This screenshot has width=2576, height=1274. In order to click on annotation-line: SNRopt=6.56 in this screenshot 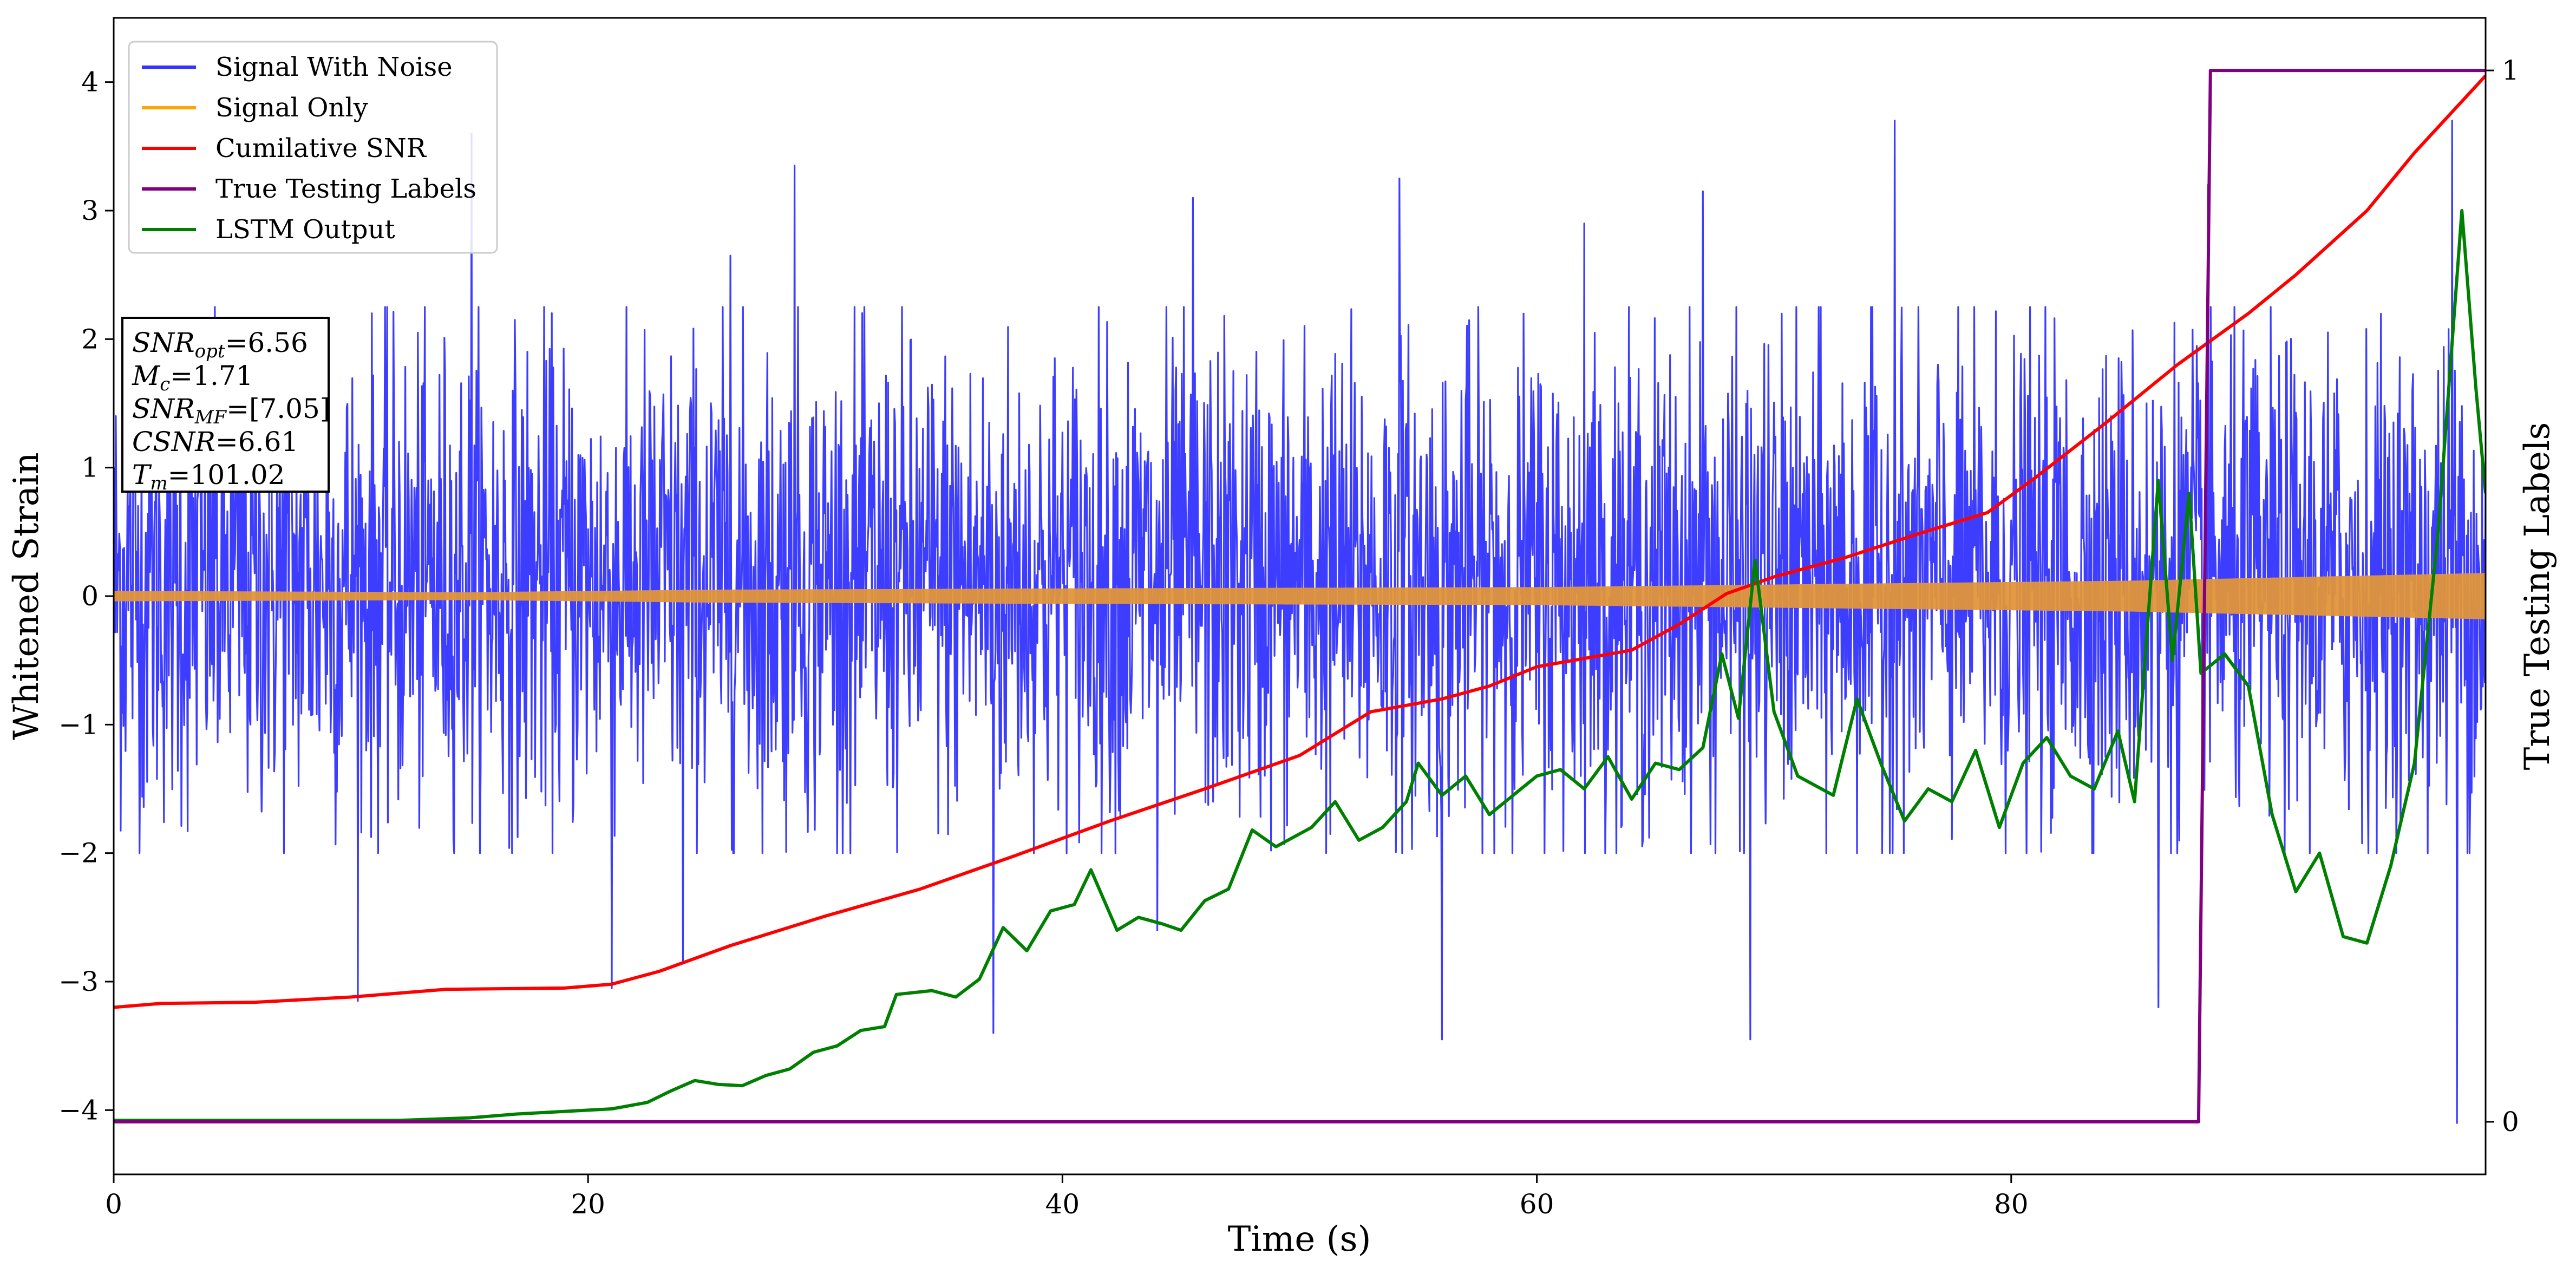, I will do `click(220, 344)`.